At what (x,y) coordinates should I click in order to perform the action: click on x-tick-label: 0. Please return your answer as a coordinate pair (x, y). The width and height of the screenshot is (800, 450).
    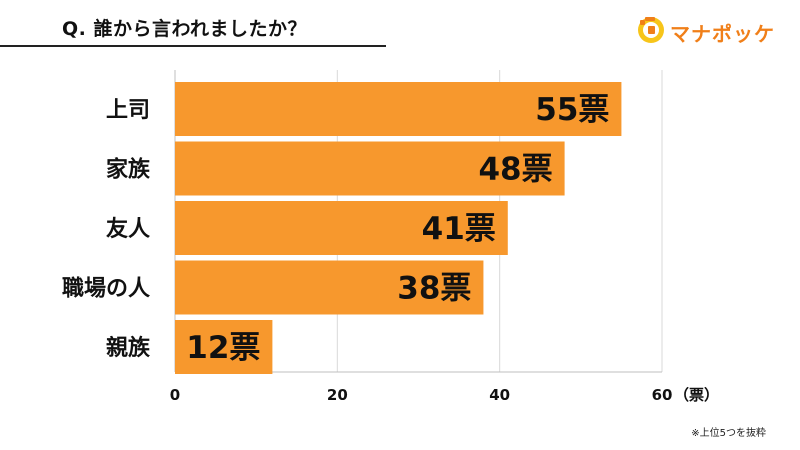
    Looking at the image, I should click on (175, 395).